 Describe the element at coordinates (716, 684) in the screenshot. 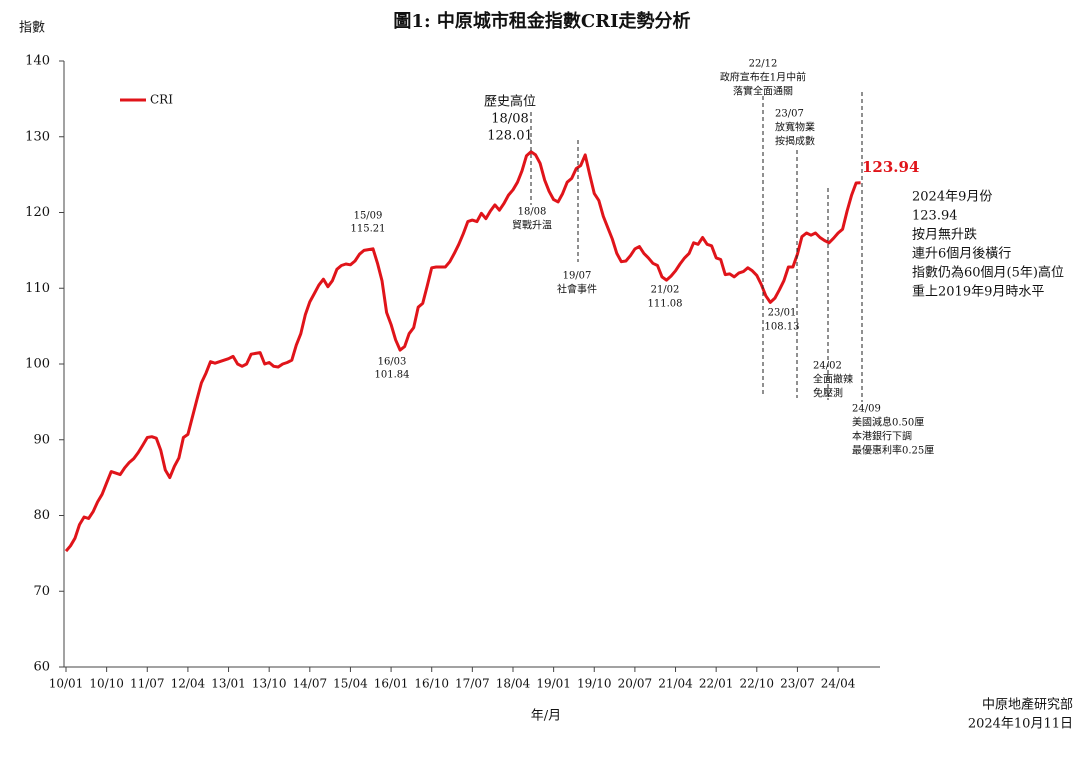

I see `x-tick-label: 22/01` at that location.